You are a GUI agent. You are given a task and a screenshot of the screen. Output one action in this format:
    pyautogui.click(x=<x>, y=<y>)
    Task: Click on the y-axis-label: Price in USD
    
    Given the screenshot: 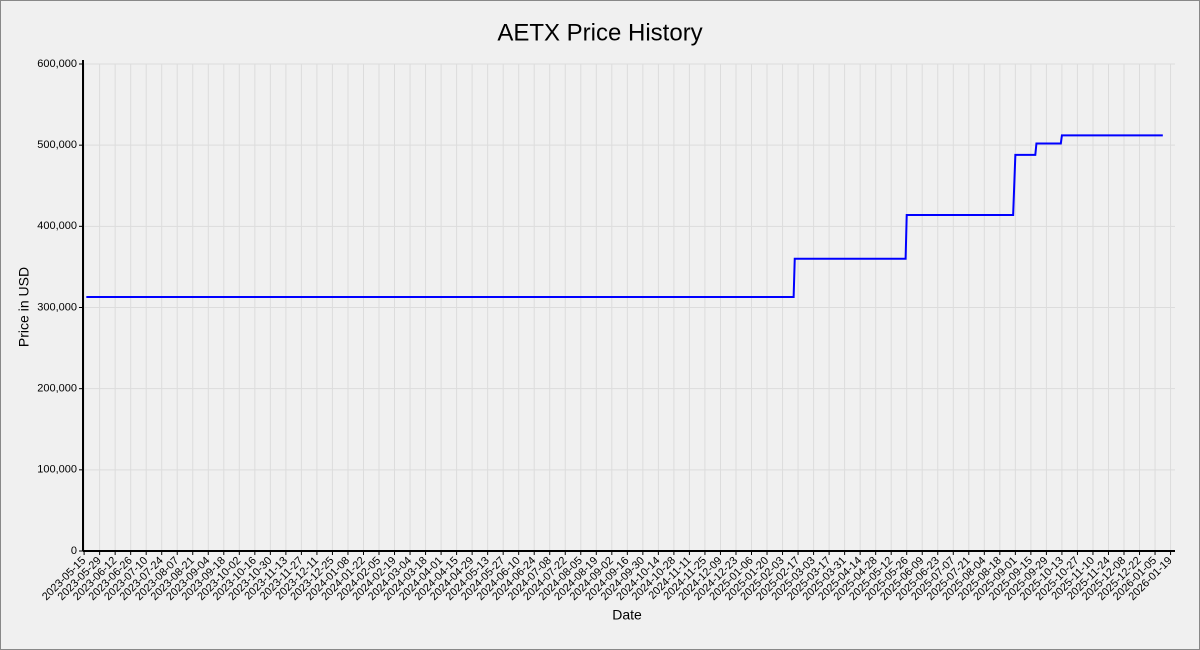 What is the action you would take?
    pyautogui.click(x=24, y=307)
    